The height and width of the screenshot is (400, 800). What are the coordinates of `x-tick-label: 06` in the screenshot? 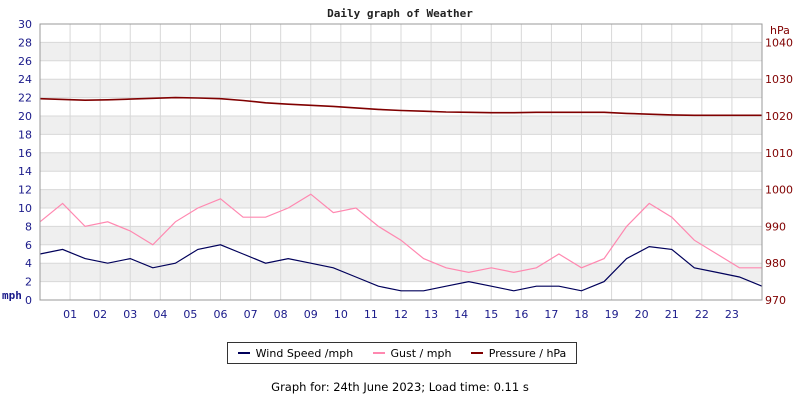 It's located at (221, 314).